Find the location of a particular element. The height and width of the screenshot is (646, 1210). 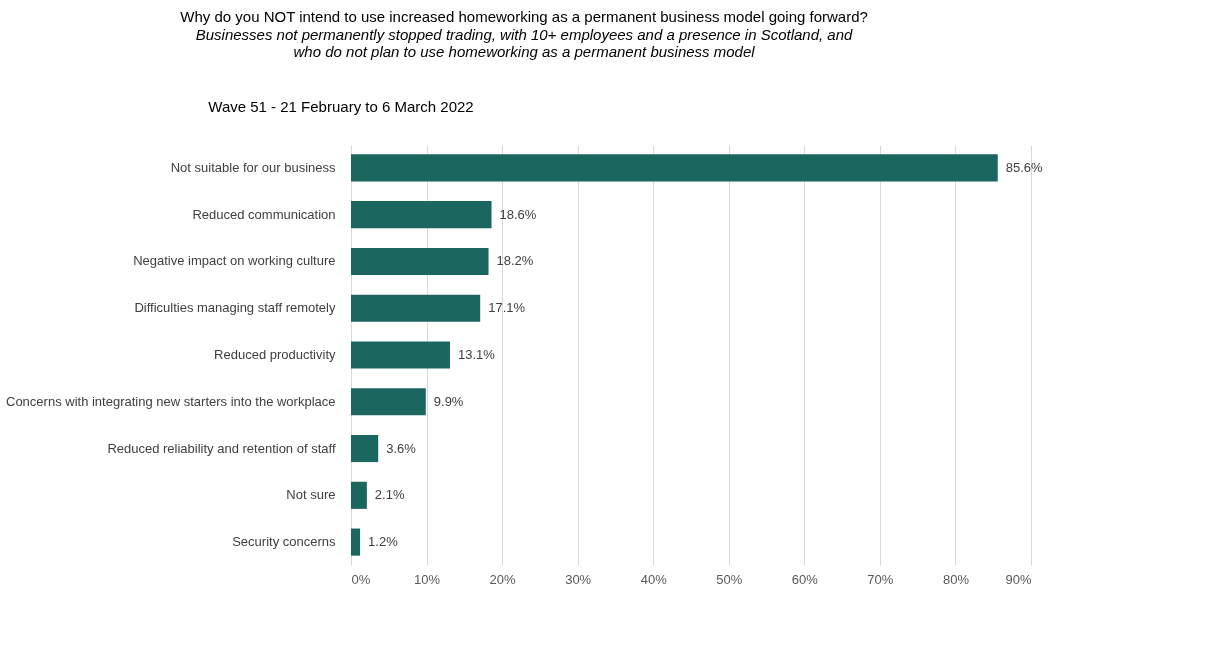

x-tick-label: 20% is located at coordinates (503, 579).